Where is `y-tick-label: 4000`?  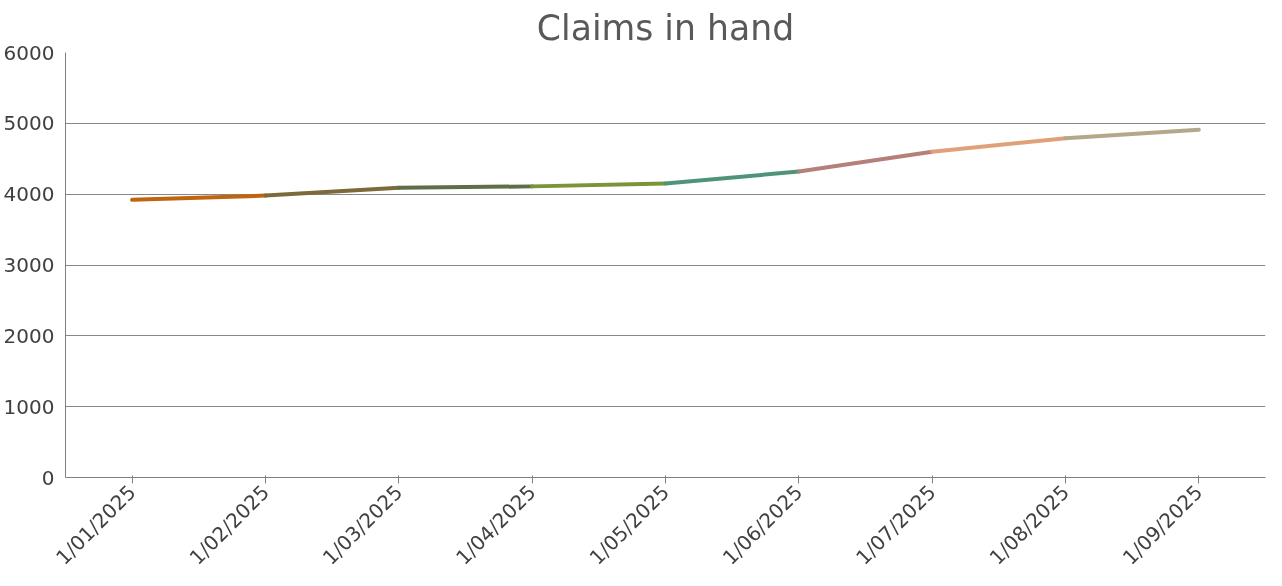
y-tick-label: 4000 is located at coordinates (29, 194).